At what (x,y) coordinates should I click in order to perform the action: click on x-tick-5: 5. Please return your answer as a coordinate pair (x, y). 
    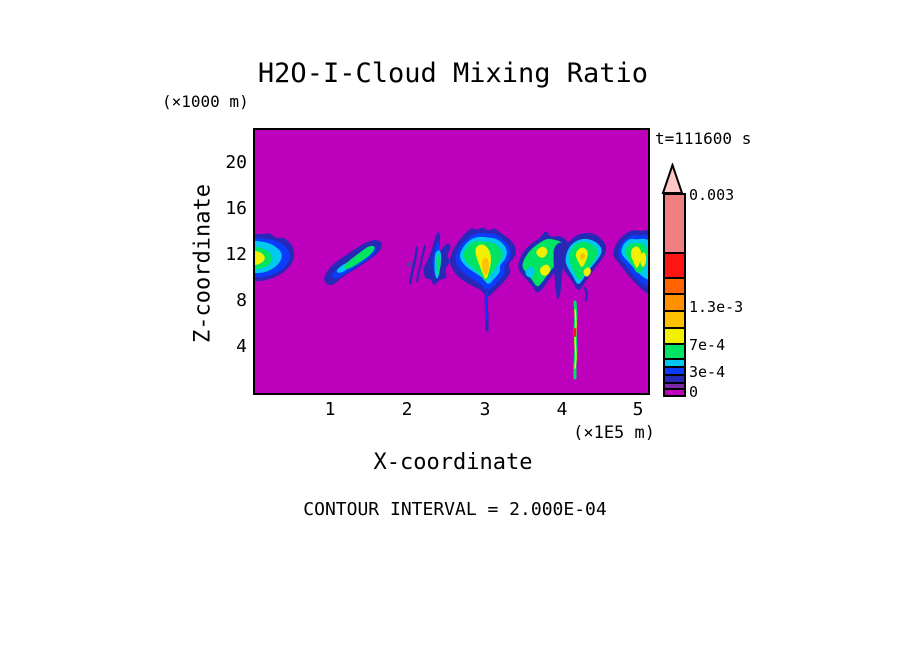
    Looking at the image, I should click on (638, 409).